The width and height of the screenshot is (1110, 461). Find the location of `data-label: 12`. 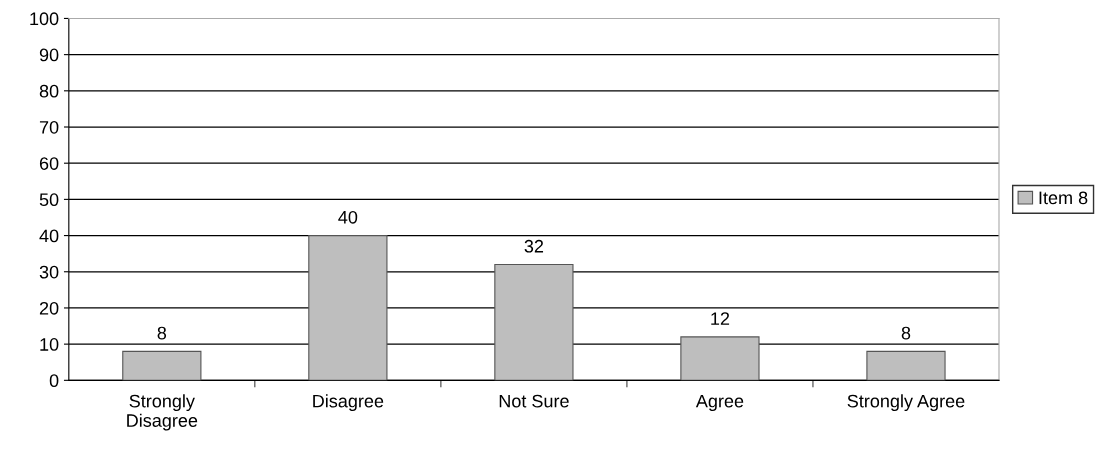

data-label: 12 is located at coordinates (720, 318).